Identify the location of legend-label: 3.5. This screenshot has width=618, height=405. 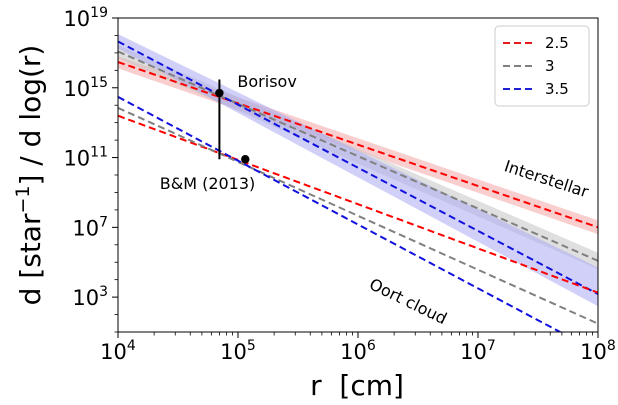
(557, 89).